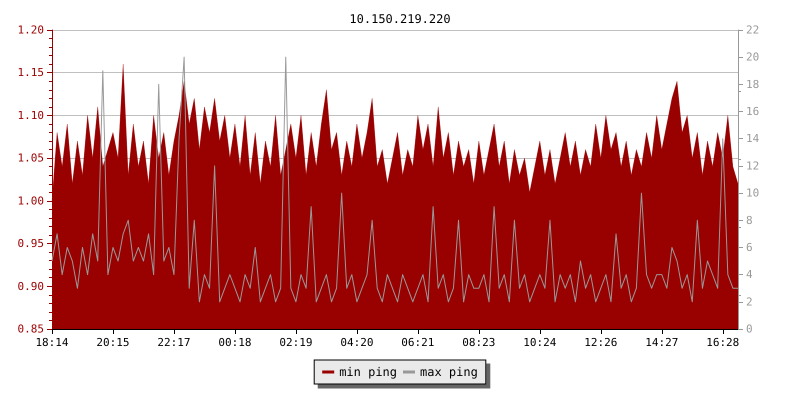 Image resolution: width=800 pixels, height=400 pixels. What do you see at coordinates (31, 115) in the screenshot?
I see `y-tick-label: 1.10` at bounding box center [31, 115].